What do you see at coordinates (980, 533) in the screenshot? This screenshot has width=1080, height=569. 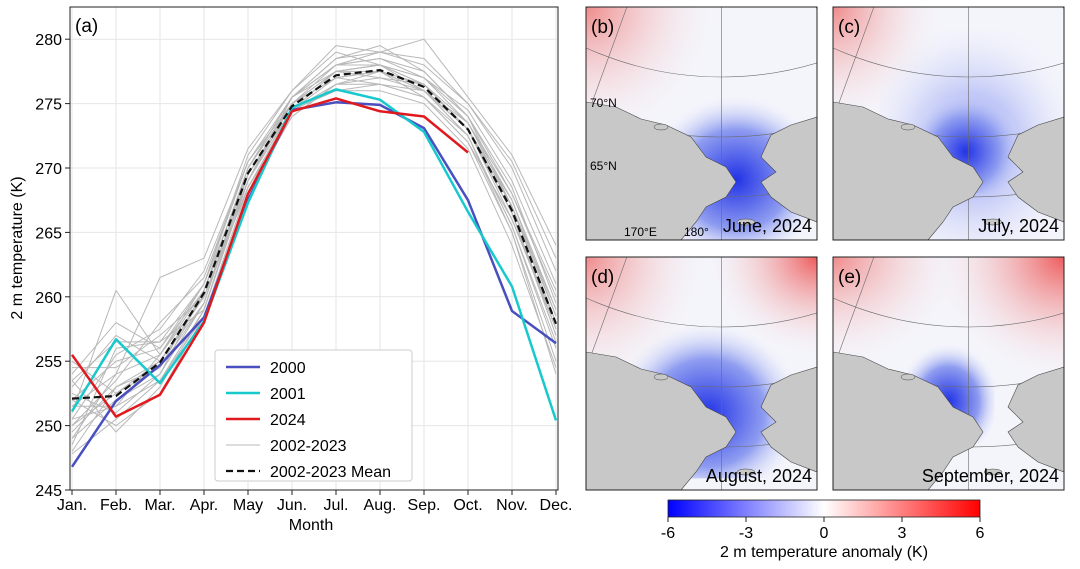 I see `colorbar-tick-label: 6` at bounding box center [980, 533].